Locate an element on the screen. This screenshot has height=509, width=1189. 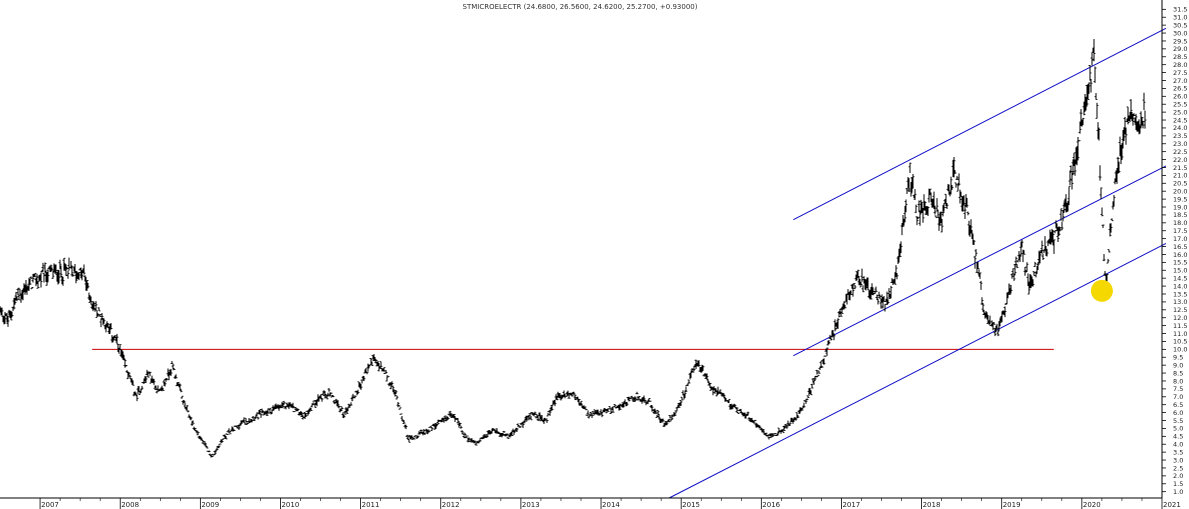
y-tick-label: 1.0 is located at coordinates (1178, 492).